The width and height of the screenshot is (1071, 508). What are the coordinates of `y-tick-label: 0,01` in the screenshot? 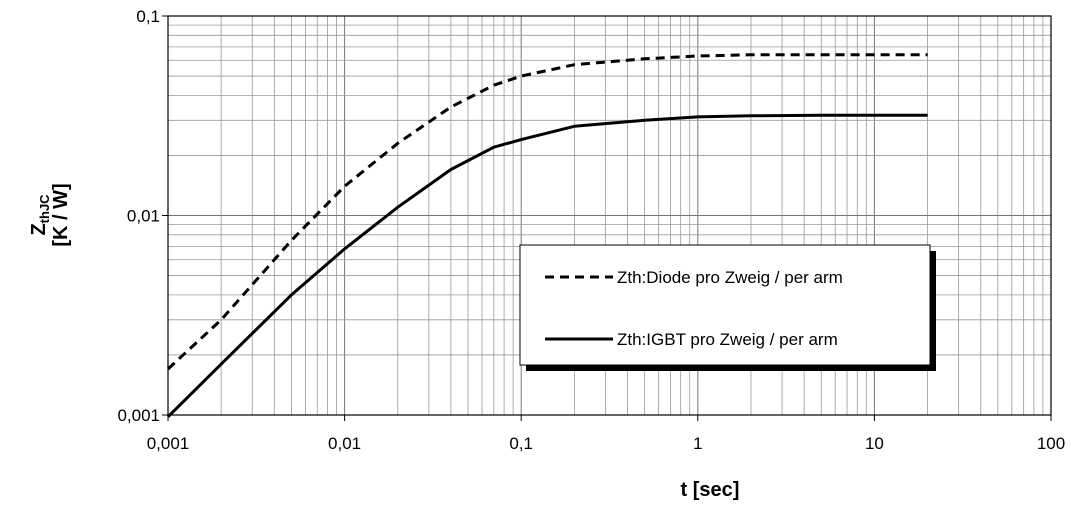 It's located at (143, 216).